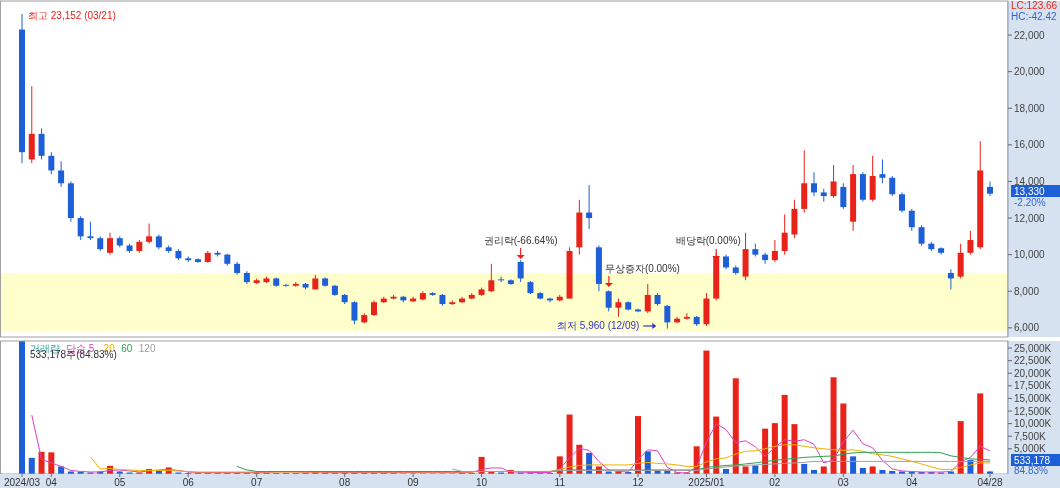 The height and width of the screenshot is (488, 1060). What do you see at coordinates (598, 325) in the screenshot?
I see `annotation: 최저 5,960 (12/09)` at bounding box center [598, 325].